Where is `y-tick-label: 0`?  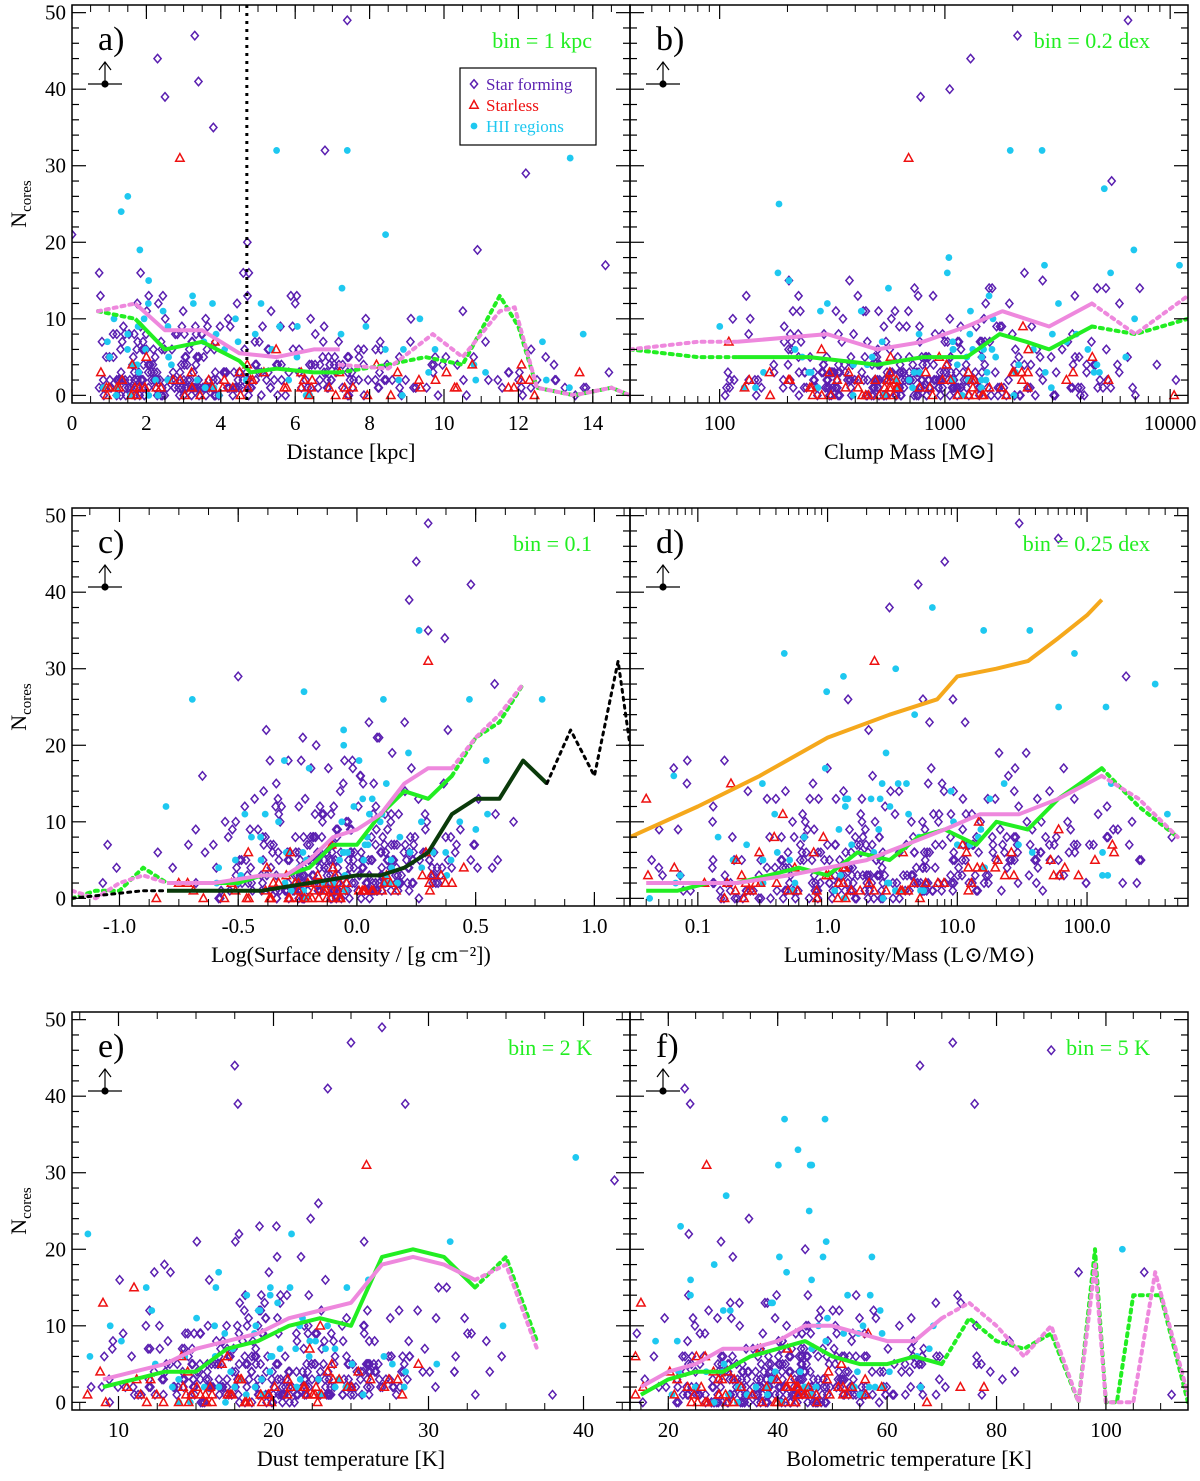 y-tick-label: 0 is located at coordinates (61, 1402).